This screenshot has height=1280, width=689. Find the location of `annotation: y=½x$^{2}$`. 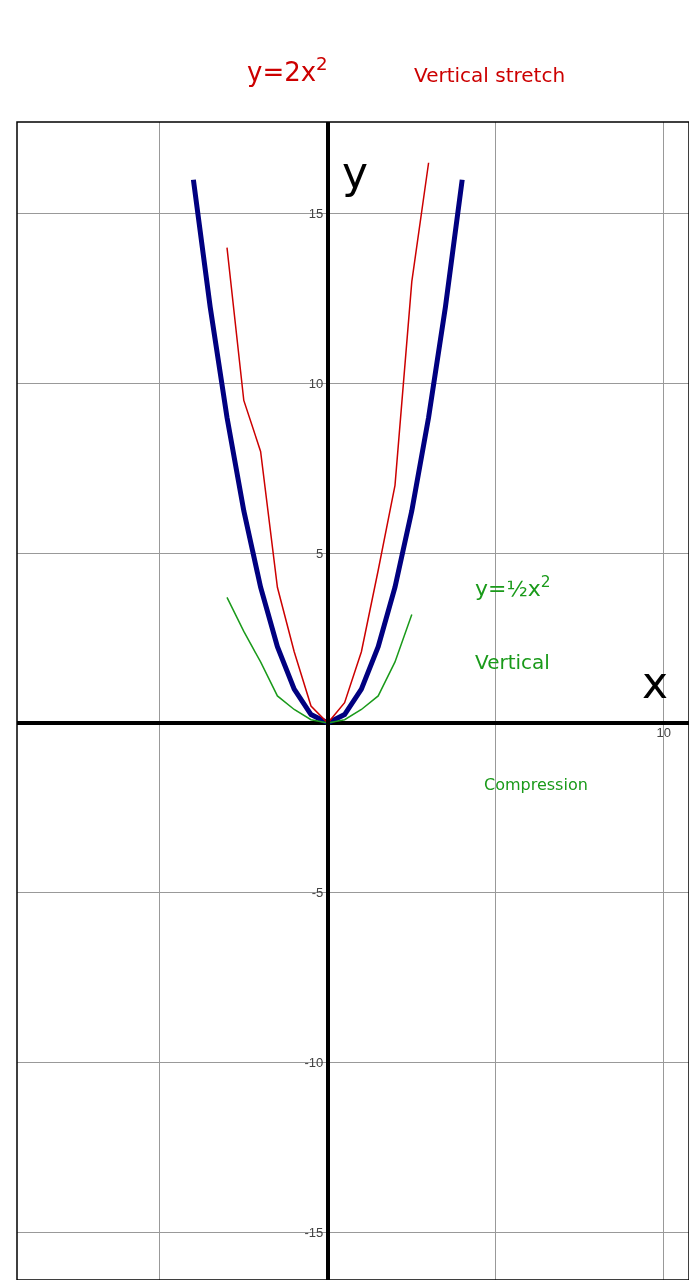

annotation: y=½x$^{2}$ is located at coordinates (513, 587).